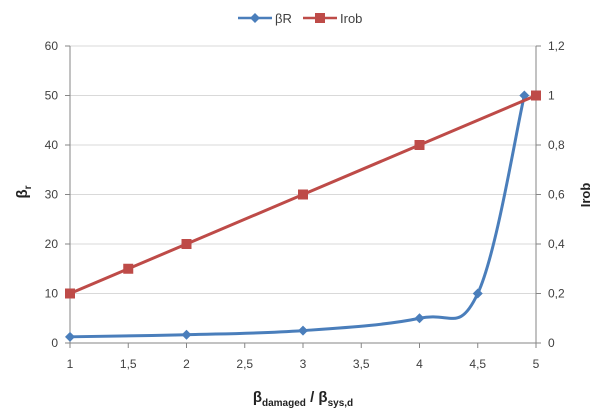 This screenshot has width=607, height=412. What do you see at coordinates (332, 18) in the screenshot?
I see `legend-item-irob: Irob` at bounding box center [332, 18].